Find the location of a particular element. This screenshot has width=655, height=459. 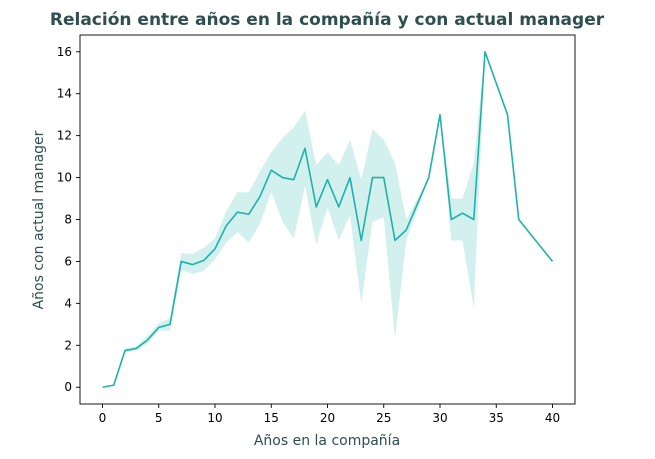

x-tick-label: 0 is located at coordinates (103, 418).